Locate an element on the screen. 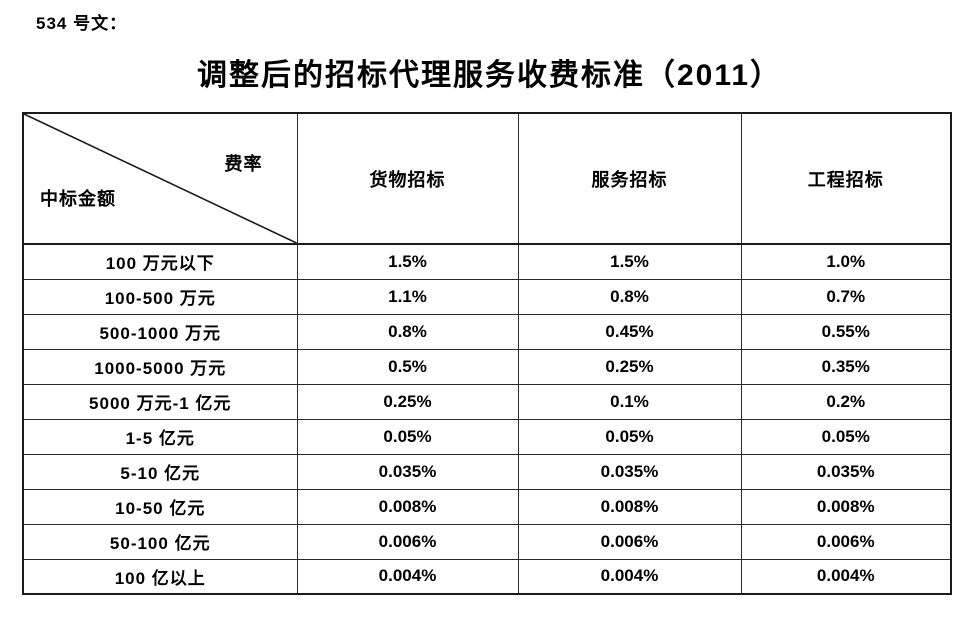  table-row: 100 万元以下 1.5% 1.5% 1.0% is located at coordinates (487, 261).